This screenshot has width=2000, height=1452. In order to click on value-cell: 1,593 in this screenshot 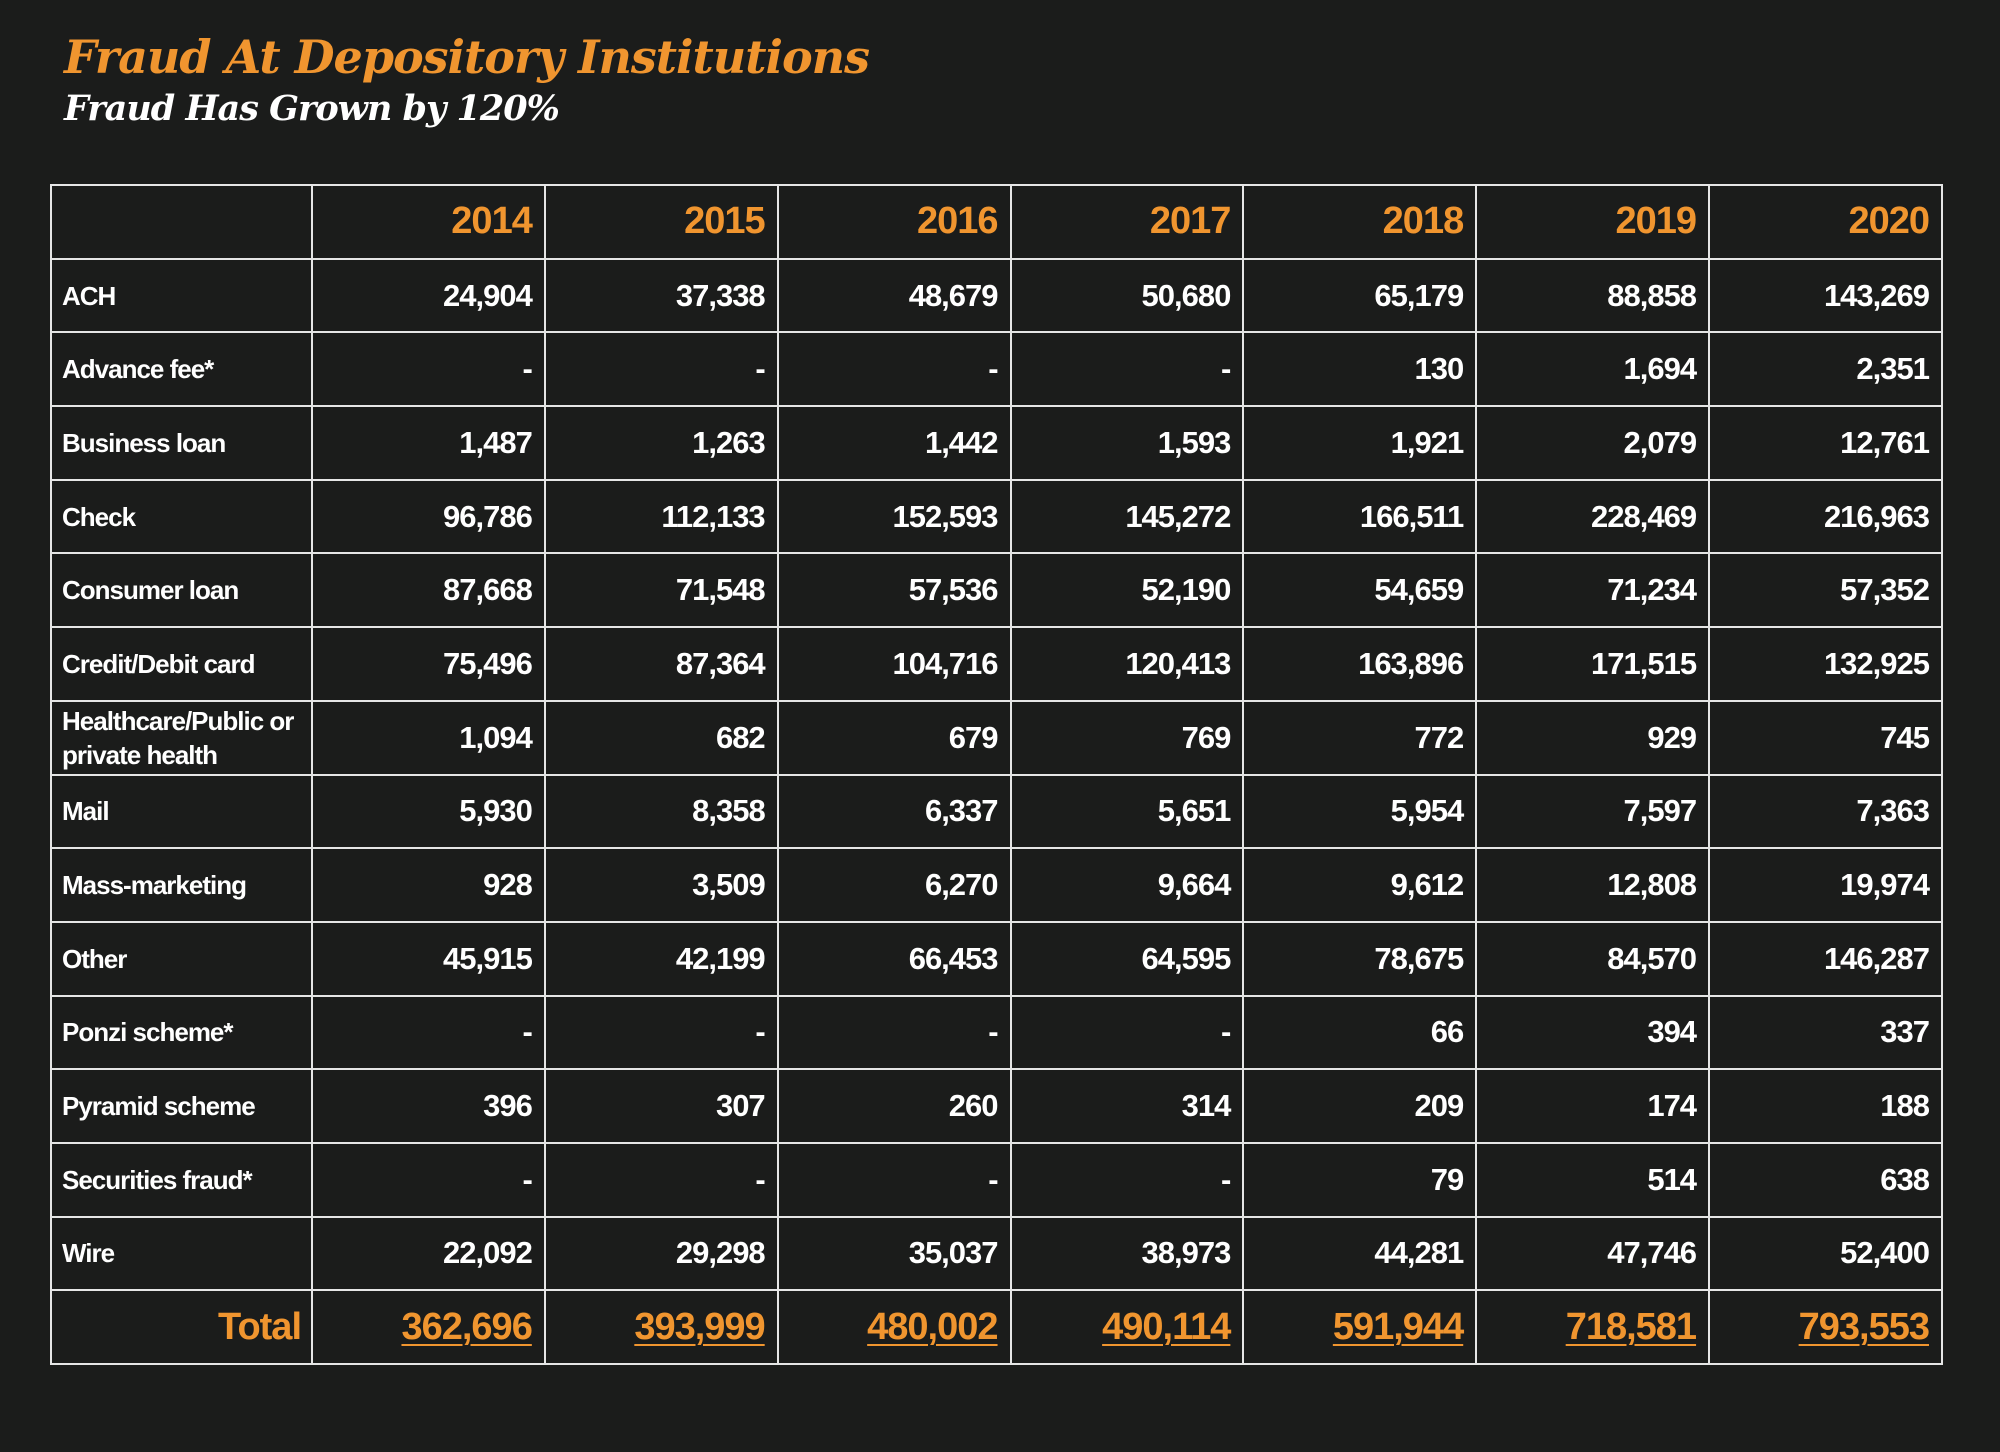, I will do `click(1127, 443)`.